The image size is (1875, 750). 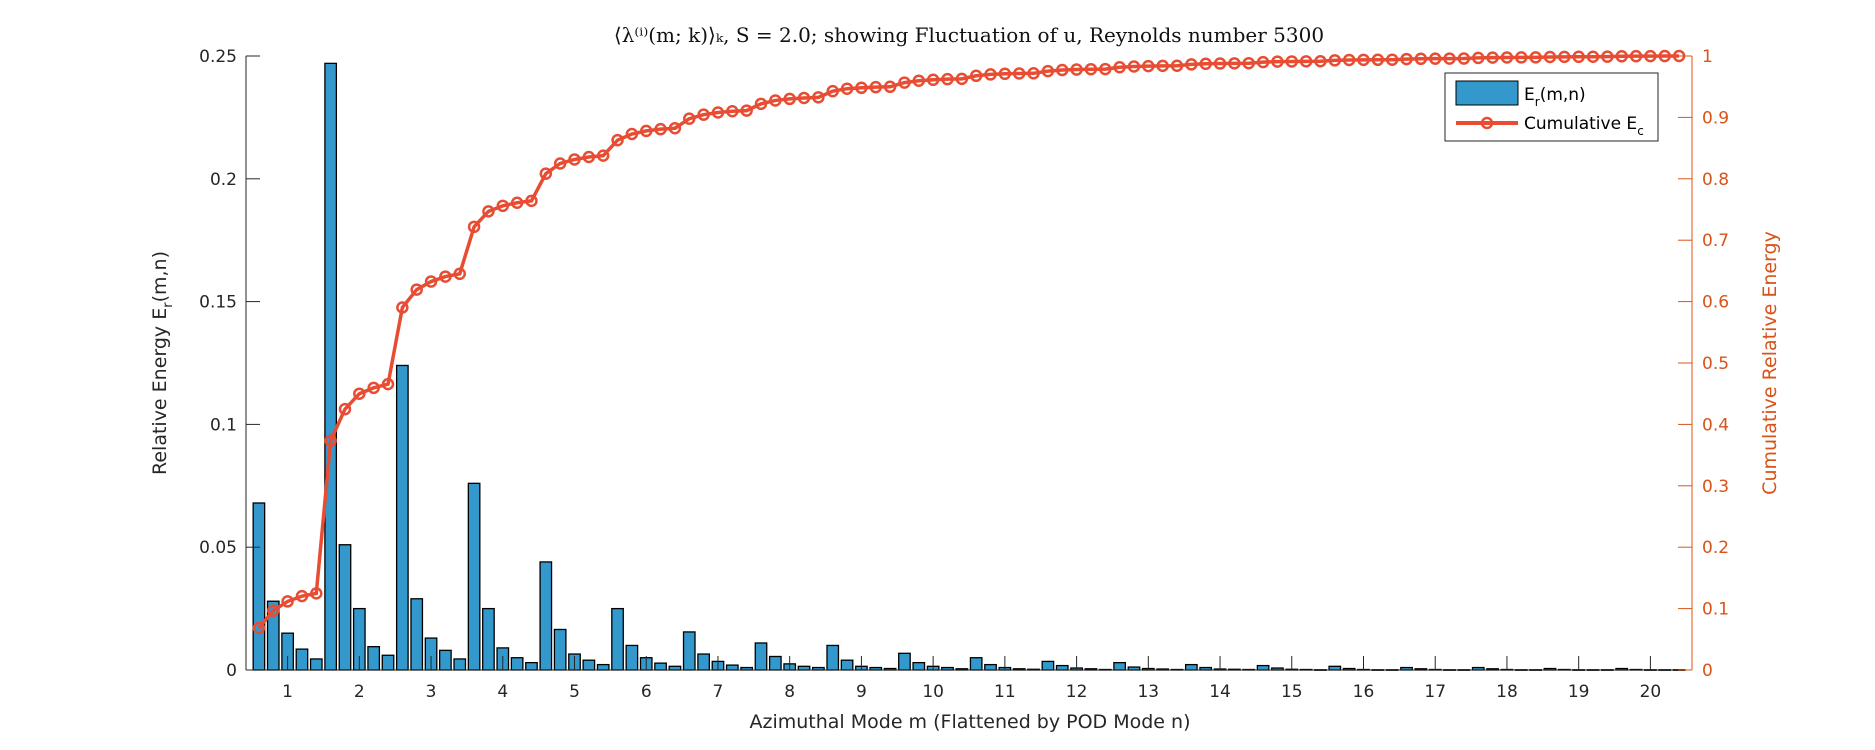 What do you see at coordinates (218, 303) in the screenshot?
I see `y-tick-label: 0.15` at bounding box center [218, 303].